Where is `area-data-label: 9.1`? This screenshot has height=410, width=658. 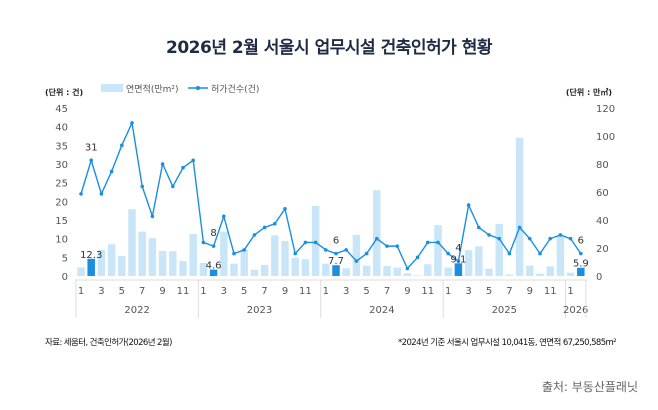 area-data-label: 9.1 is located at coordinates (458, 259).